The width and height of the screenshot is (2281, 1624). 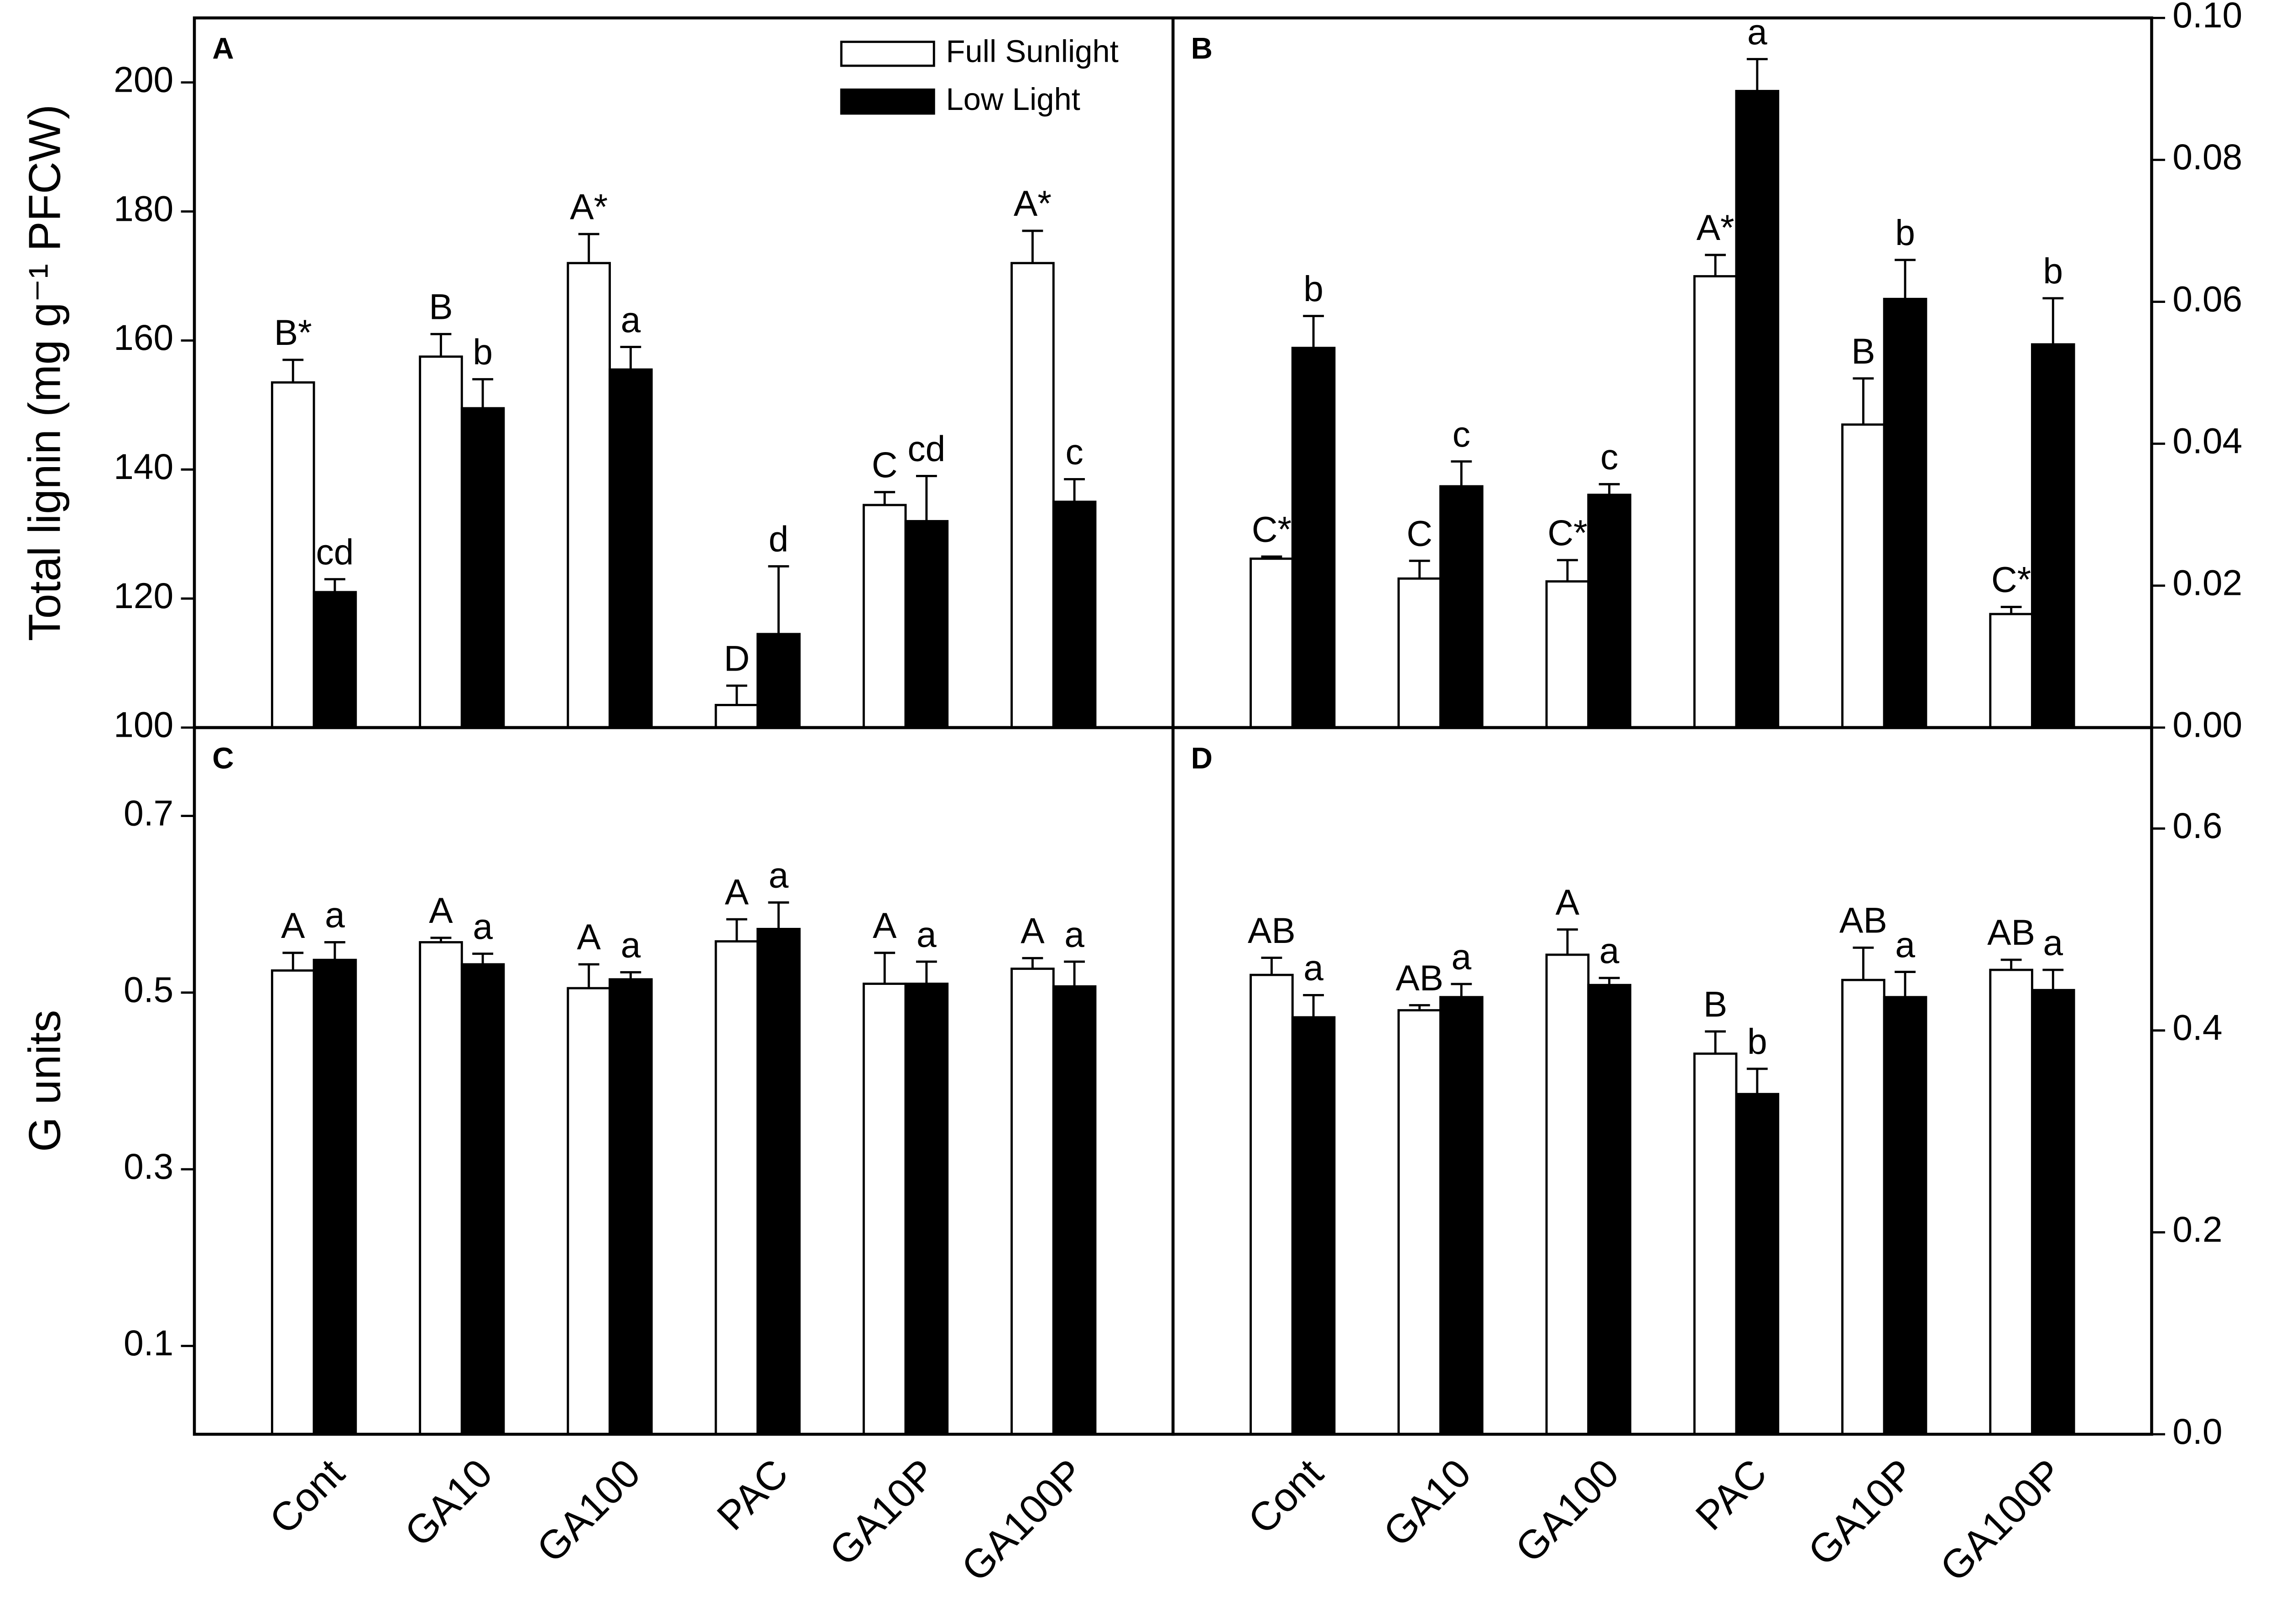 What do you see at coordinates (293, 333) in the screenshot?
I see `significance-label: B*` at bounding box center [293, 333].